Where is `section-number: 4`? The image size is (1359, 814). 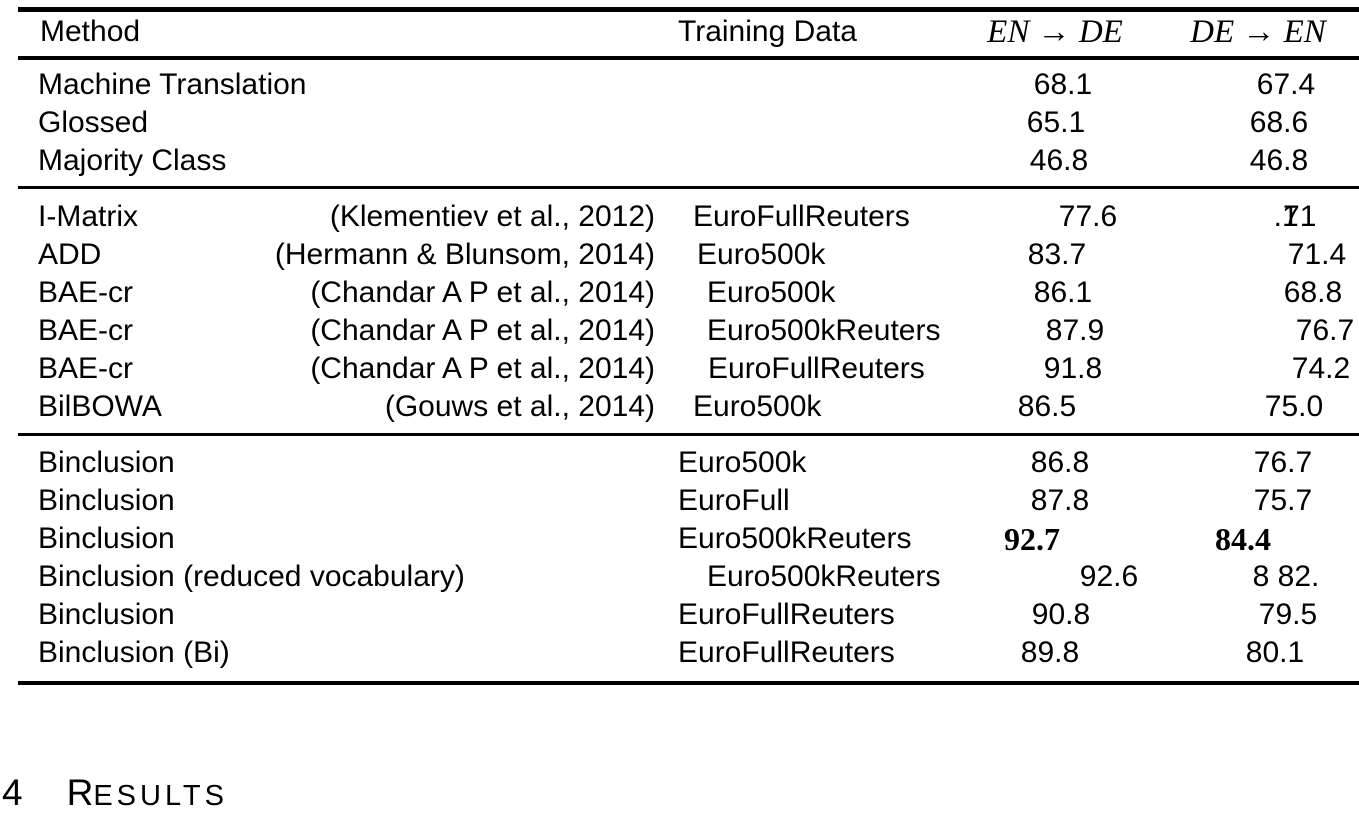
section-number: 4 is located at coordinates (12, 792).